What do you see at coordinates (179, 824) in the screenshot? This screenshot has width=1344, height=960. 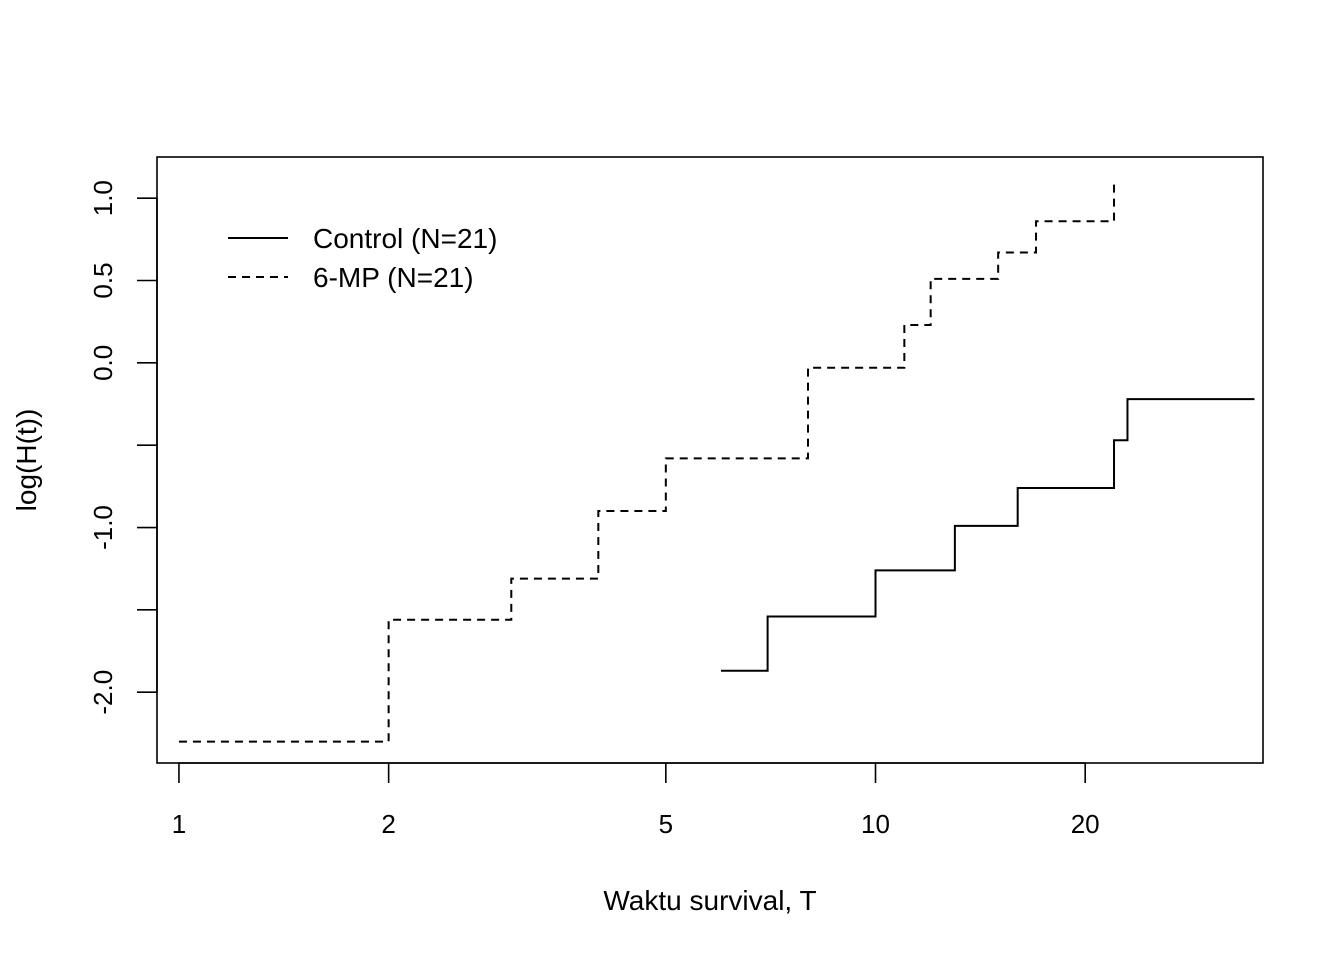 I see `x-tick-label: 1` at bounding box center [179, 824].